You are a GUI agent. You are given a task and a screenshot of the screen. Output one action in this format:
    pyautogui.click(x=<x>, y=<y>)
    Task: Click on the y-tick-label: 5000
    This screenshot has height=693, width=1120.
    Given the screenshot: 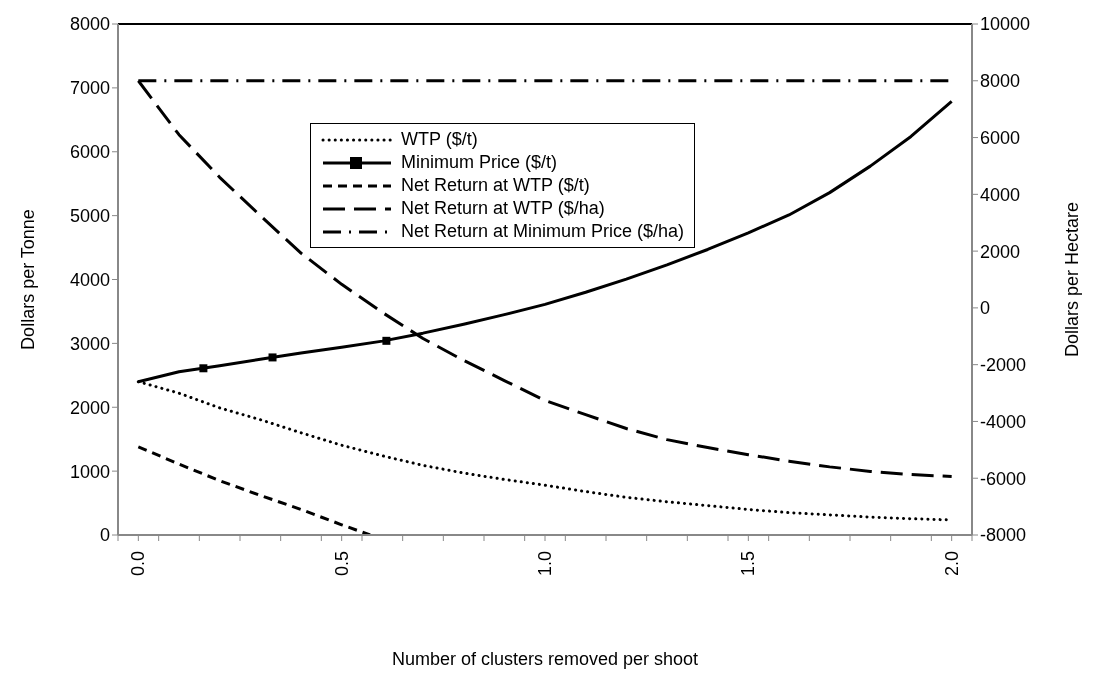 What is the action you would take?
    pyautogui.click(x=89, y=216)
    